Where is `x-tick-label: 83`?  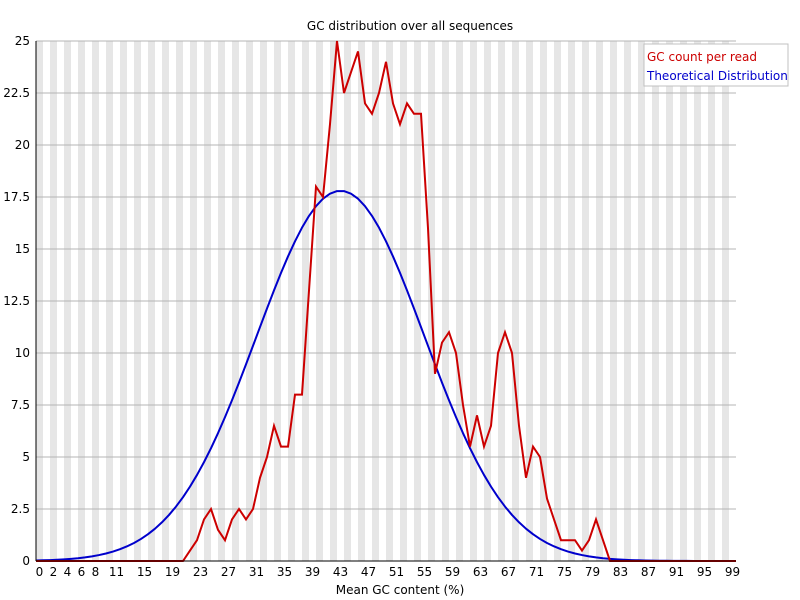
x-tick-label: 83 is located at coordinates (620, 572).